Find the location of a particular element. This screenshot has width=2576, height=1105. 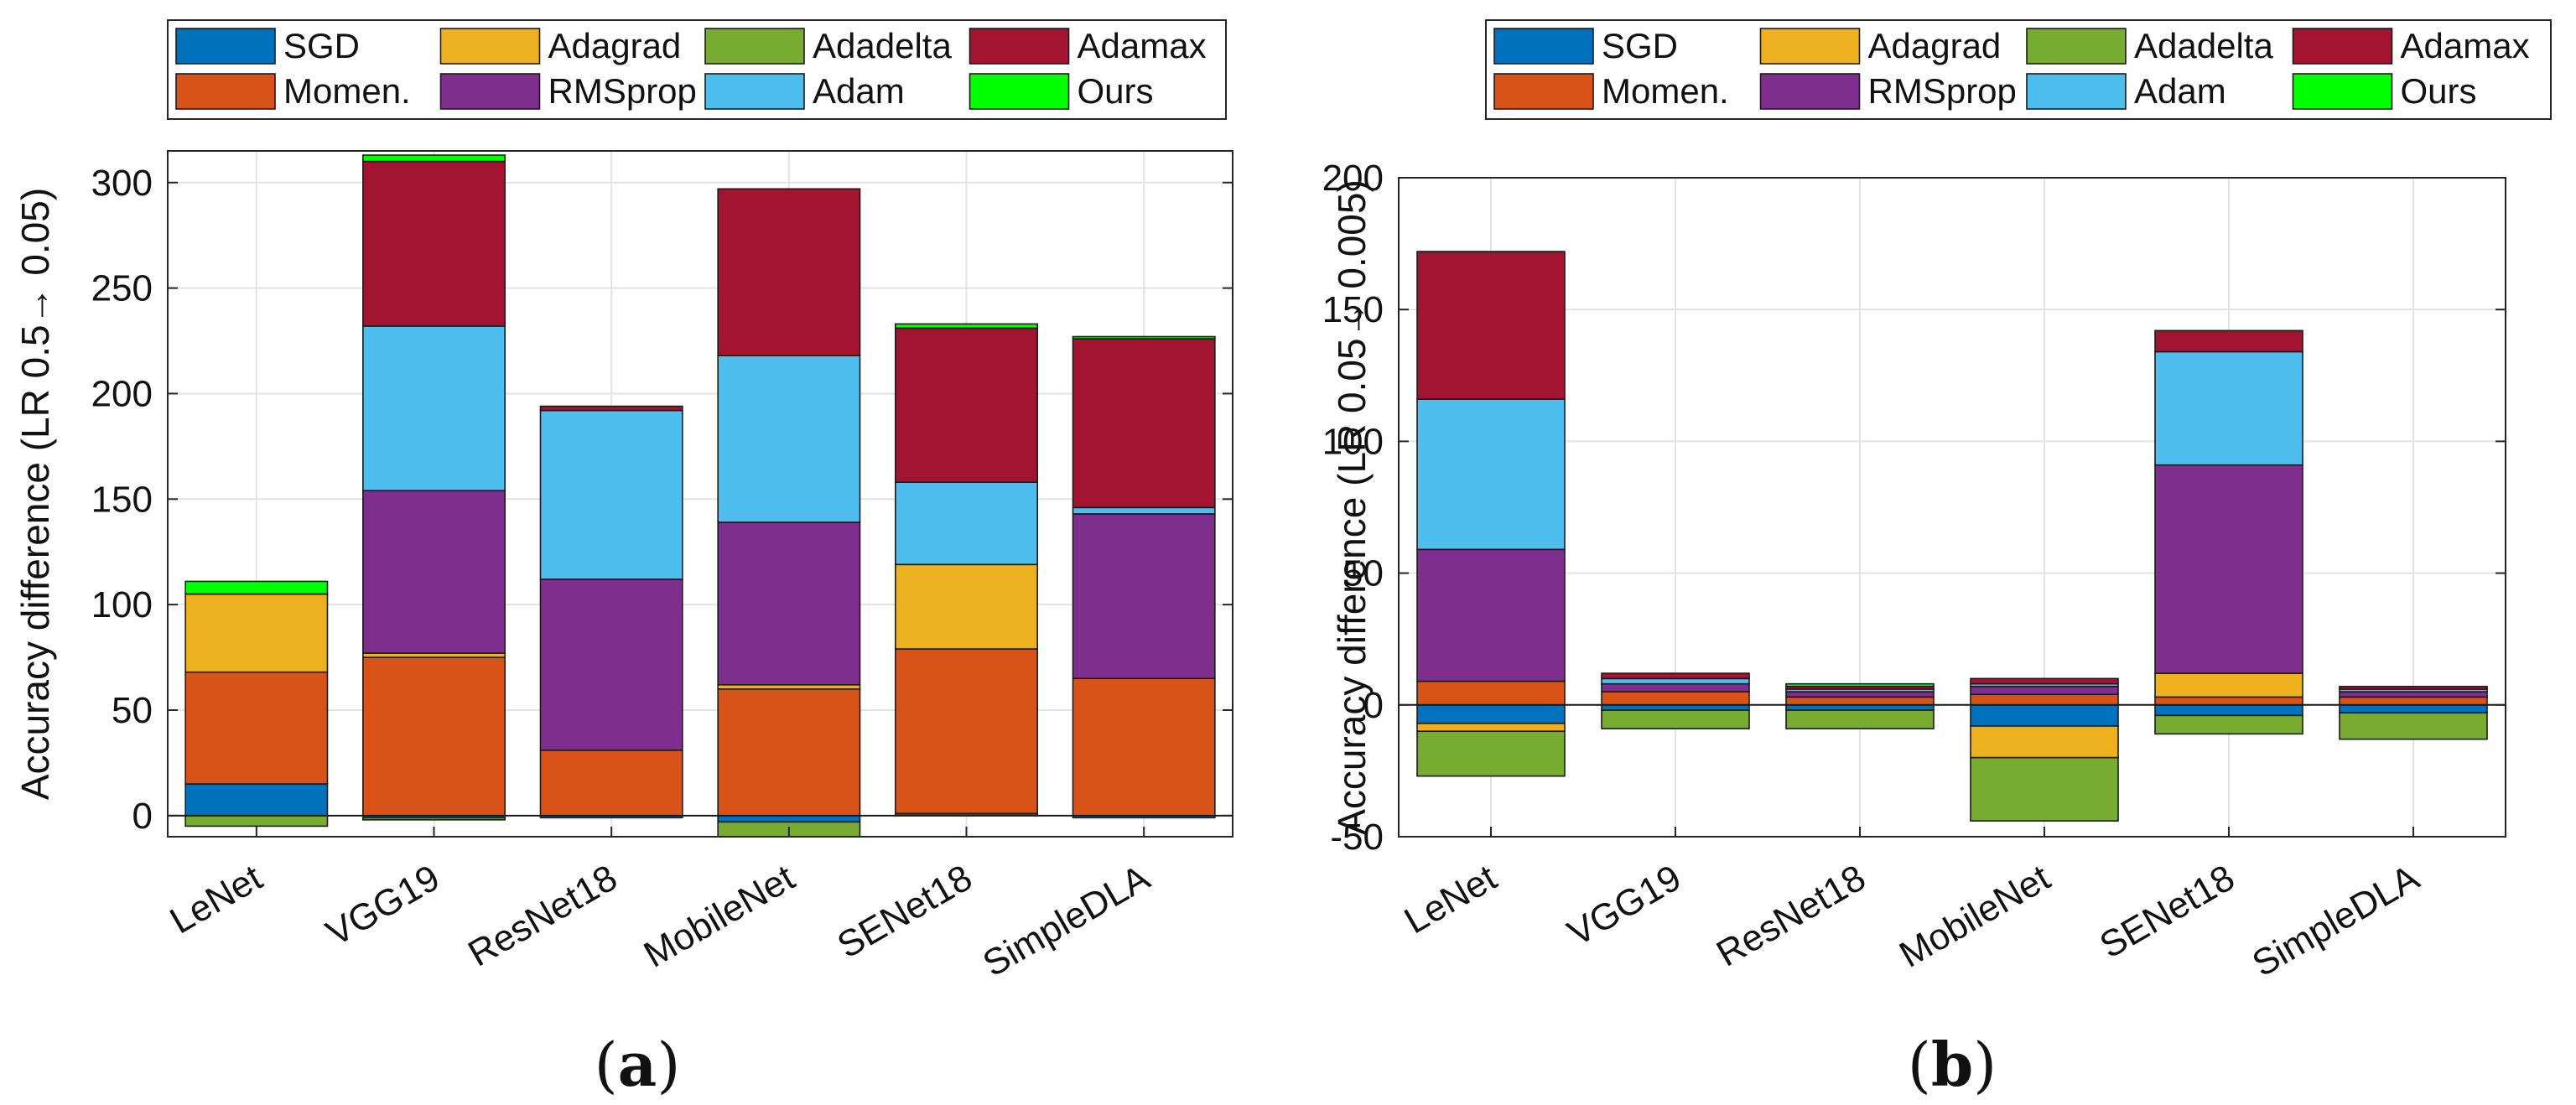

bar-segment-rmsprop-vgg19 is located at coordinates (434, 572).